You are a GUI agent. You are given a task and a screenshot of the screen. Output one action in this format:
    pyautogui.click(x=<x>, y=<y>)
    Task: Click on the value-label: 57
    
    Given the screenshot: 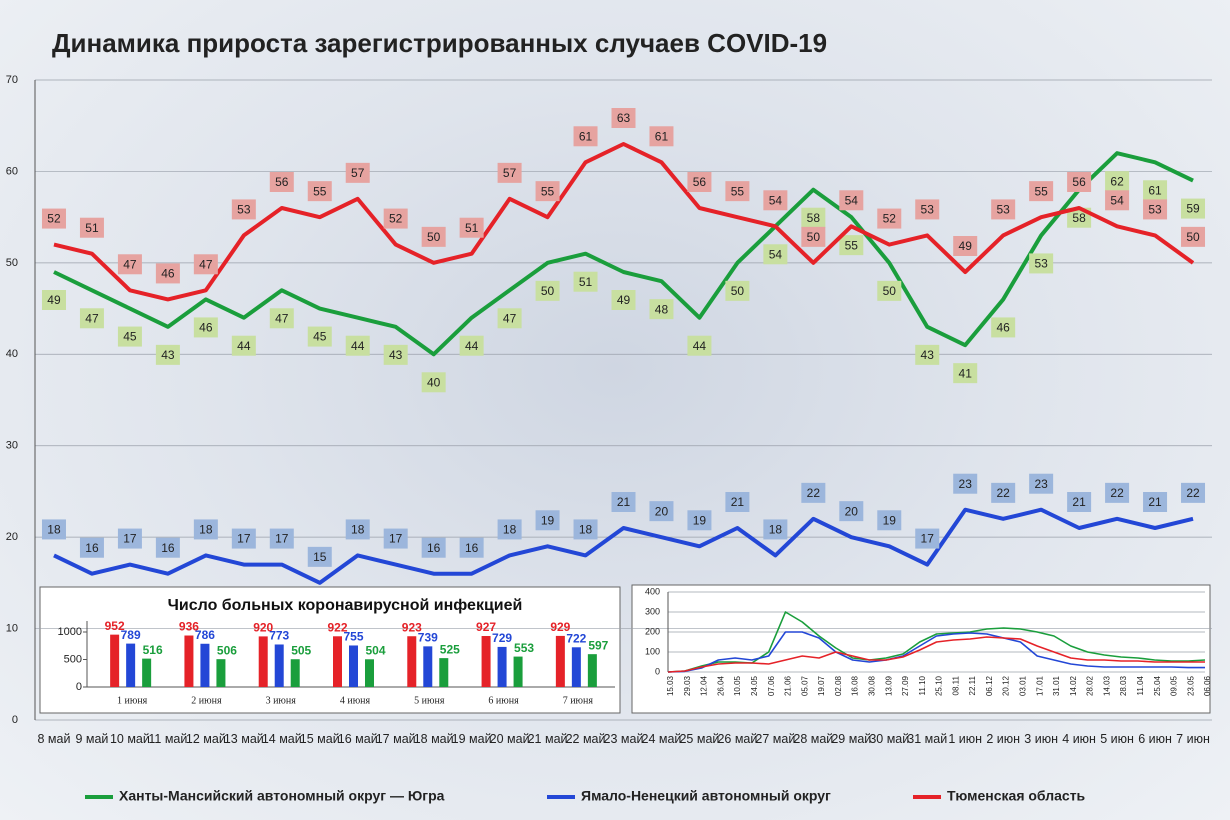 What is the action you would take?
    pyautogui.click(x=358, y=173)
    